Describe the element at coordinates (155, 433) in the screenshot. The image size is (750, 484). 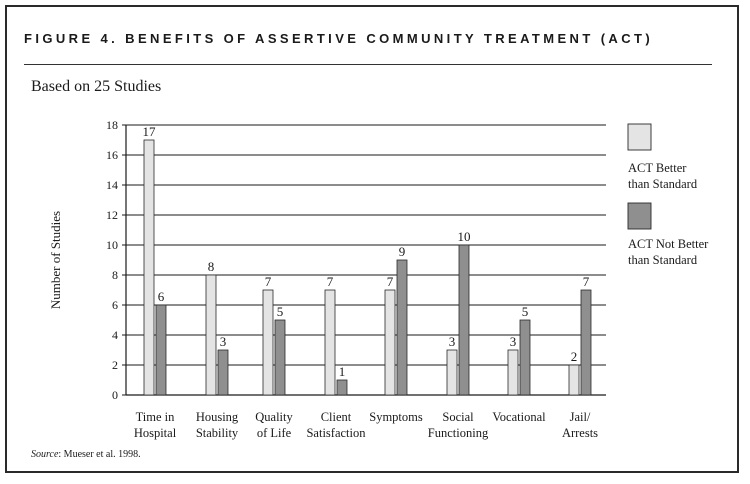
I see `x-category-label: Hospital` at that location.